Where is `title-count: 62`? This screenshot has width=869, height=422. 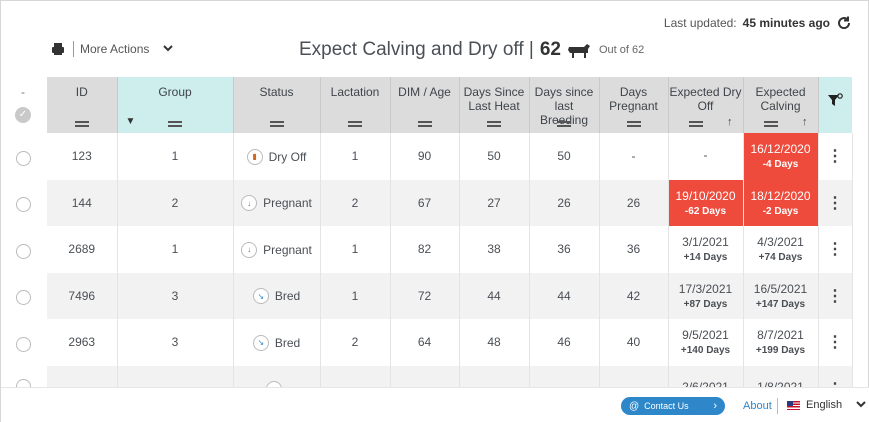 title-count: 62 is located at coordinates (550, 49).